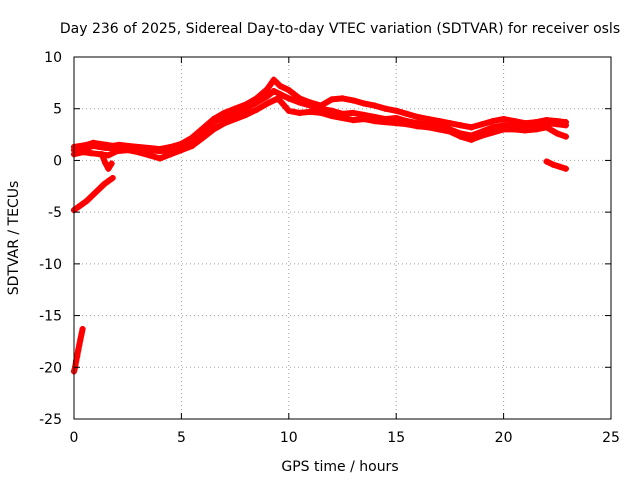 The height and width of the screenshot is (480, 640). What do you see at coordinates (57, 161) in the screenshot?
I see `y-tick-label: 0` at bounding box center [57, 161].